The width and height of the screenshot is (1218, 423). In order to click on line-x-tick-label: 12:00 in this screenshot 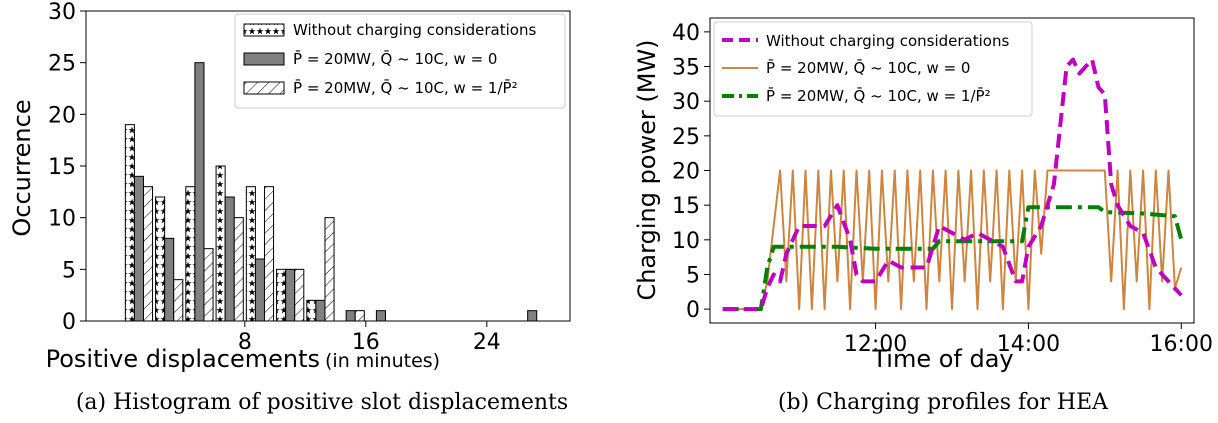, I will do `click(875, 344)`.